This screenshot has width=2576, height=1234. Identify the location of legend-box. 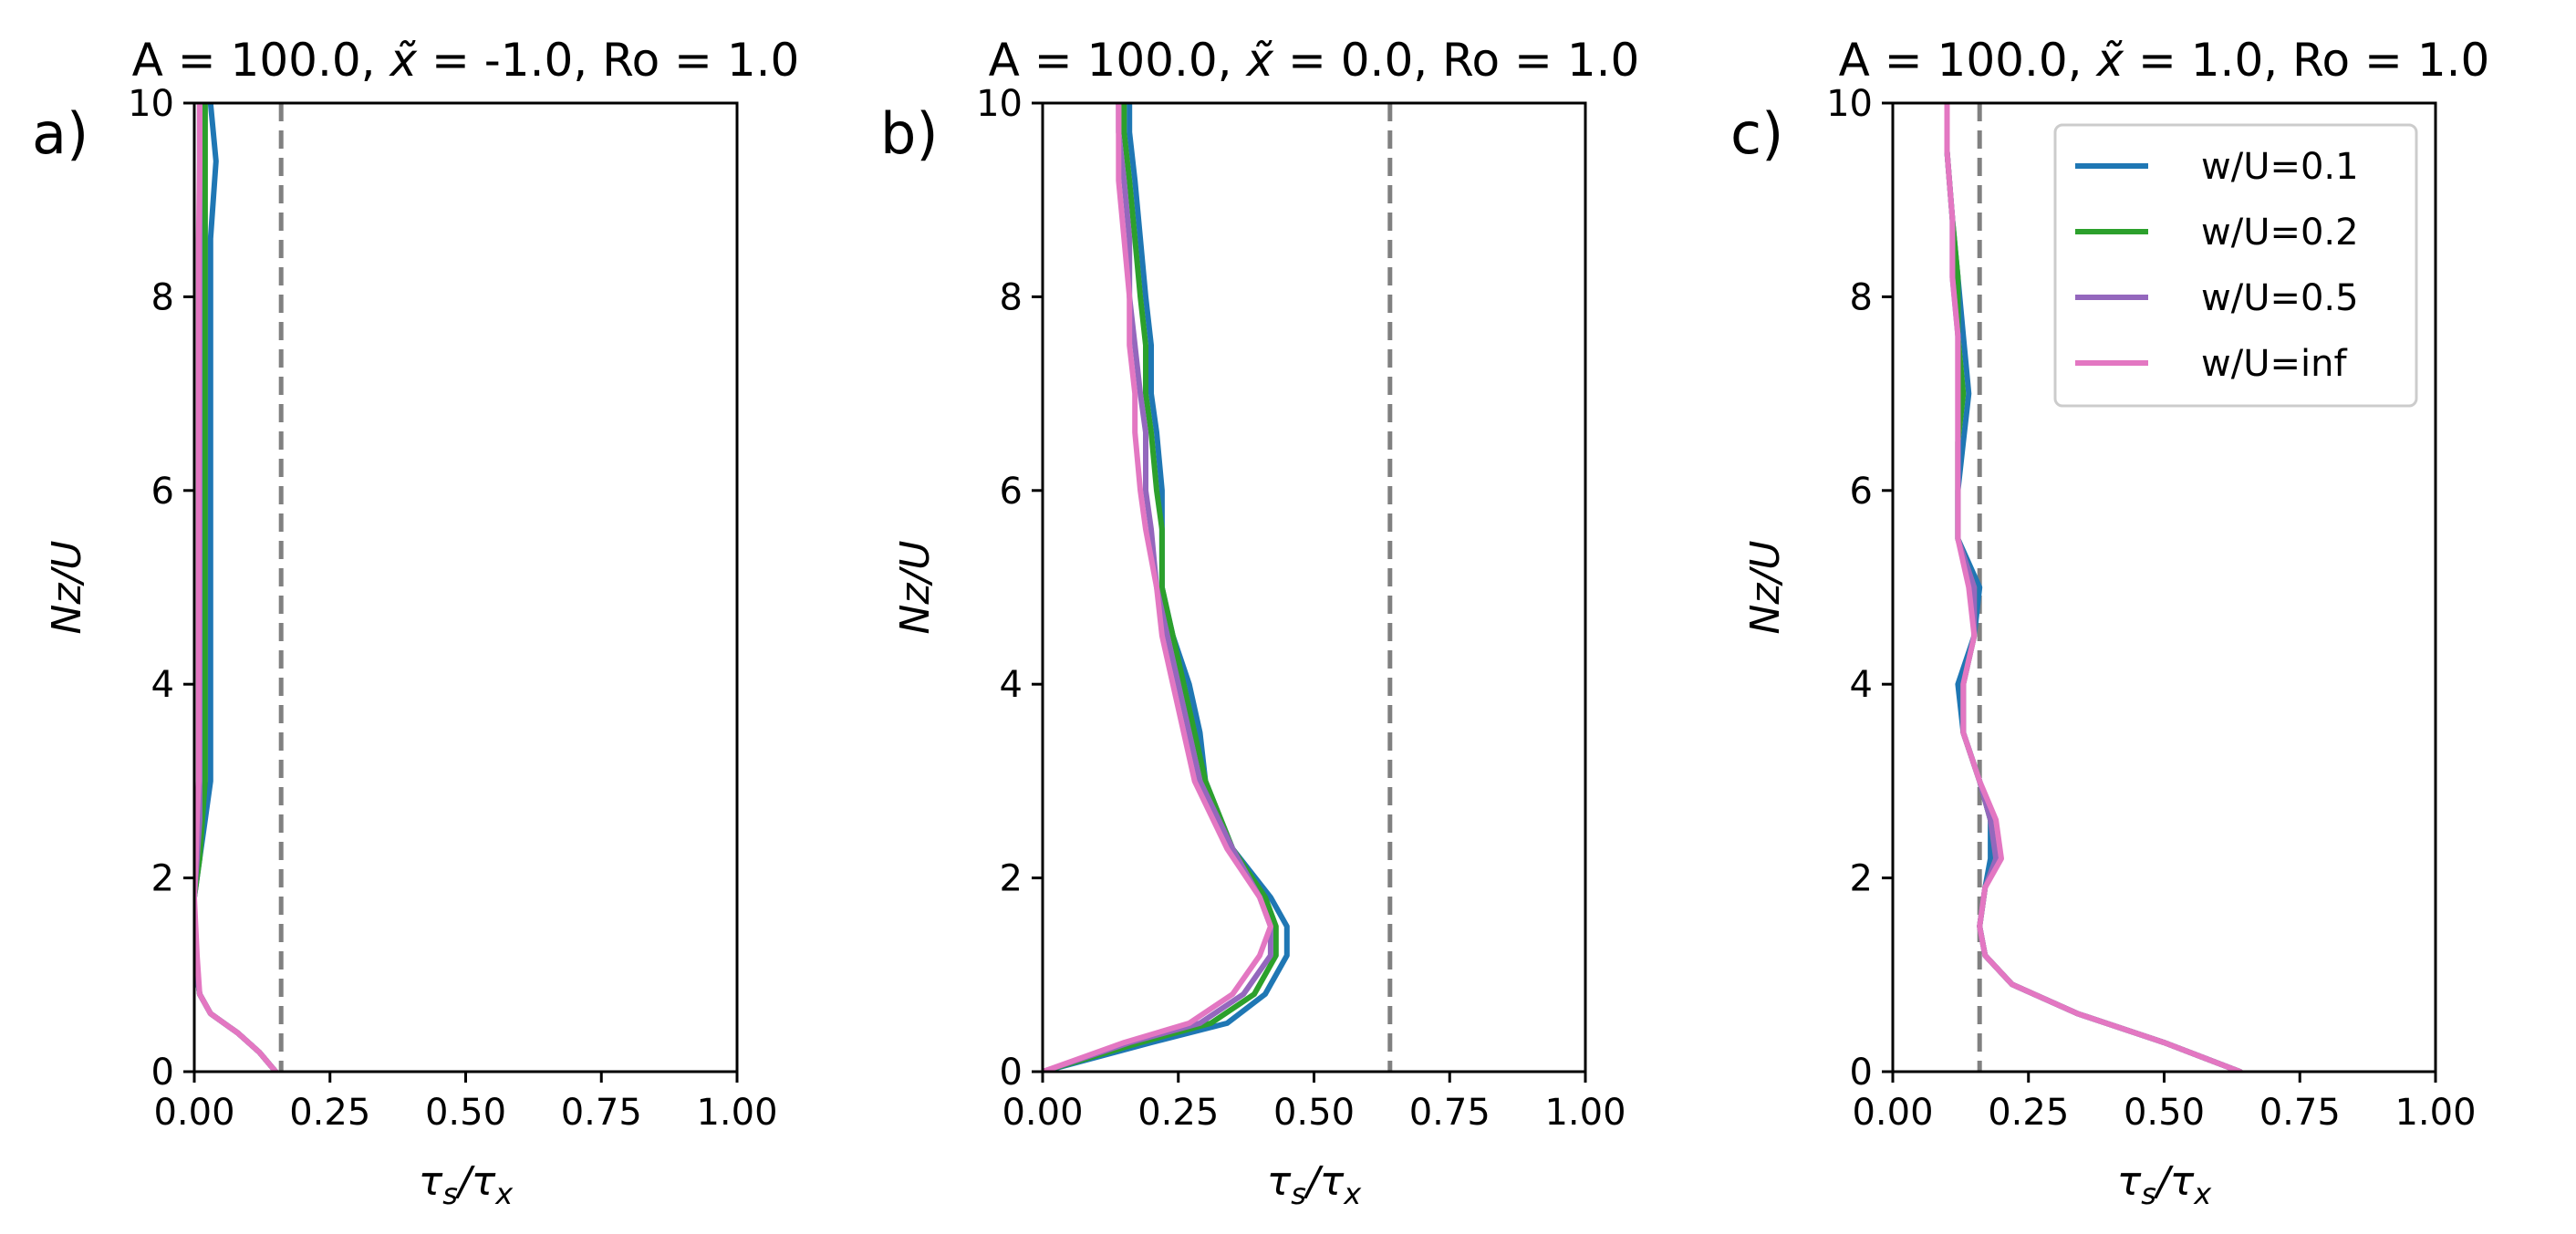
(2235, 265).